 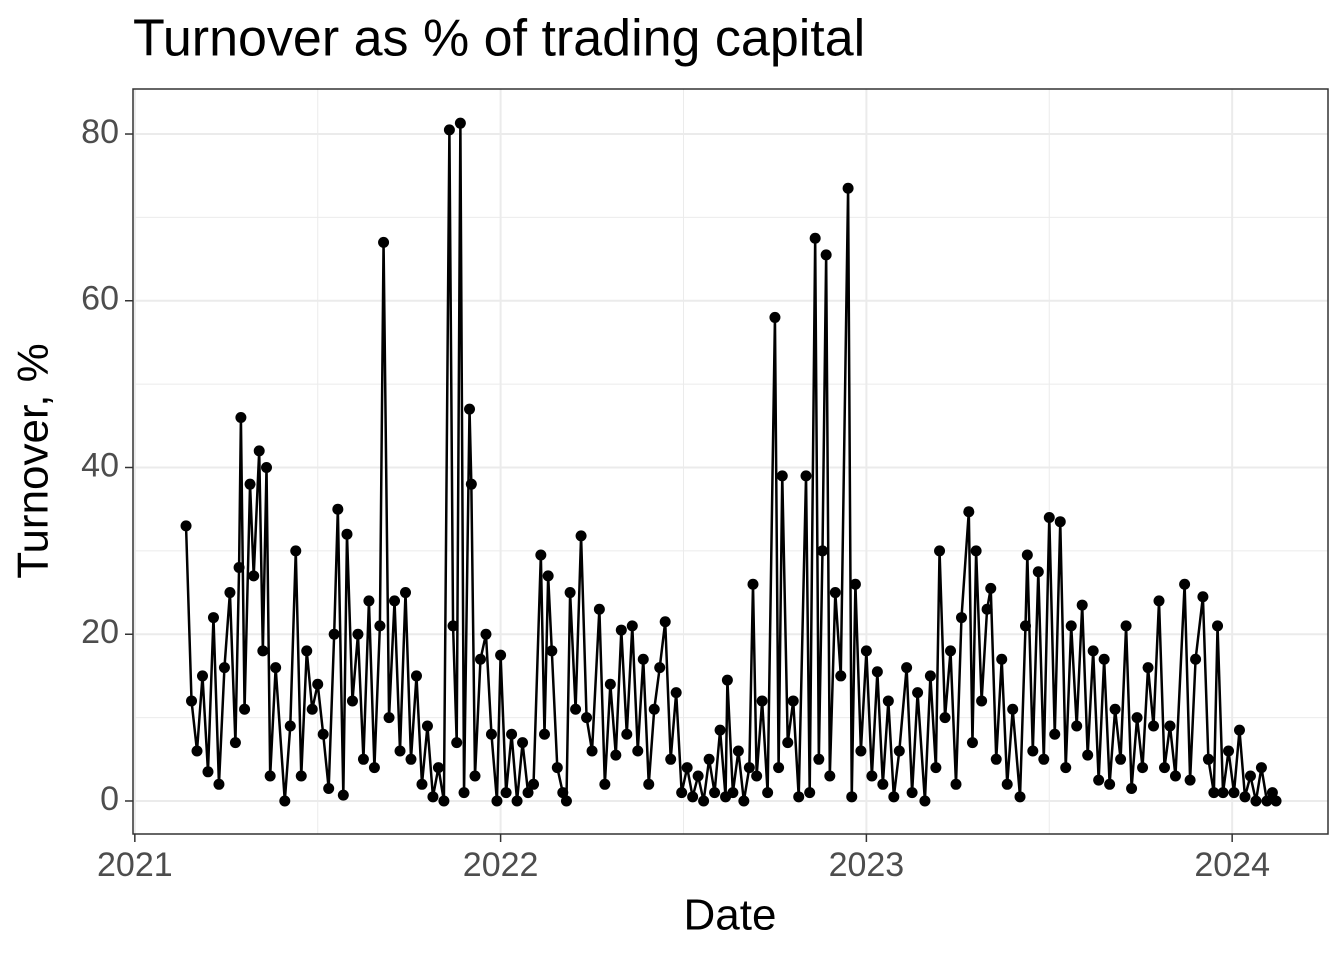 I want to click on chart-title: Turnover as % of trading capital, so click(x=499, y=39).